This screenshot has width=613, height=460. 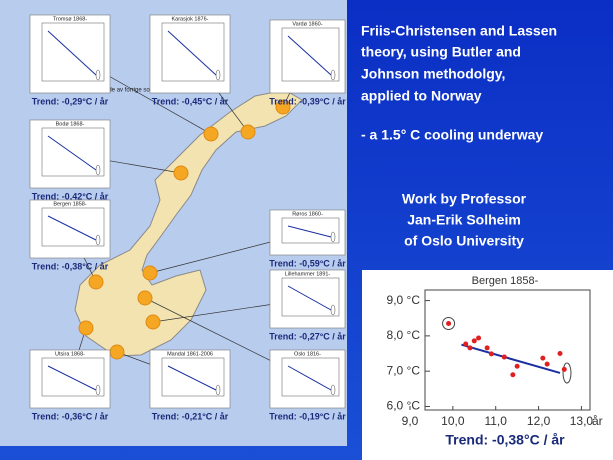 What do you see at coordinates (404, 406) in the screenshot?
I see `y-tick-label: 6,0 °C` at bounding box center [404, 406].